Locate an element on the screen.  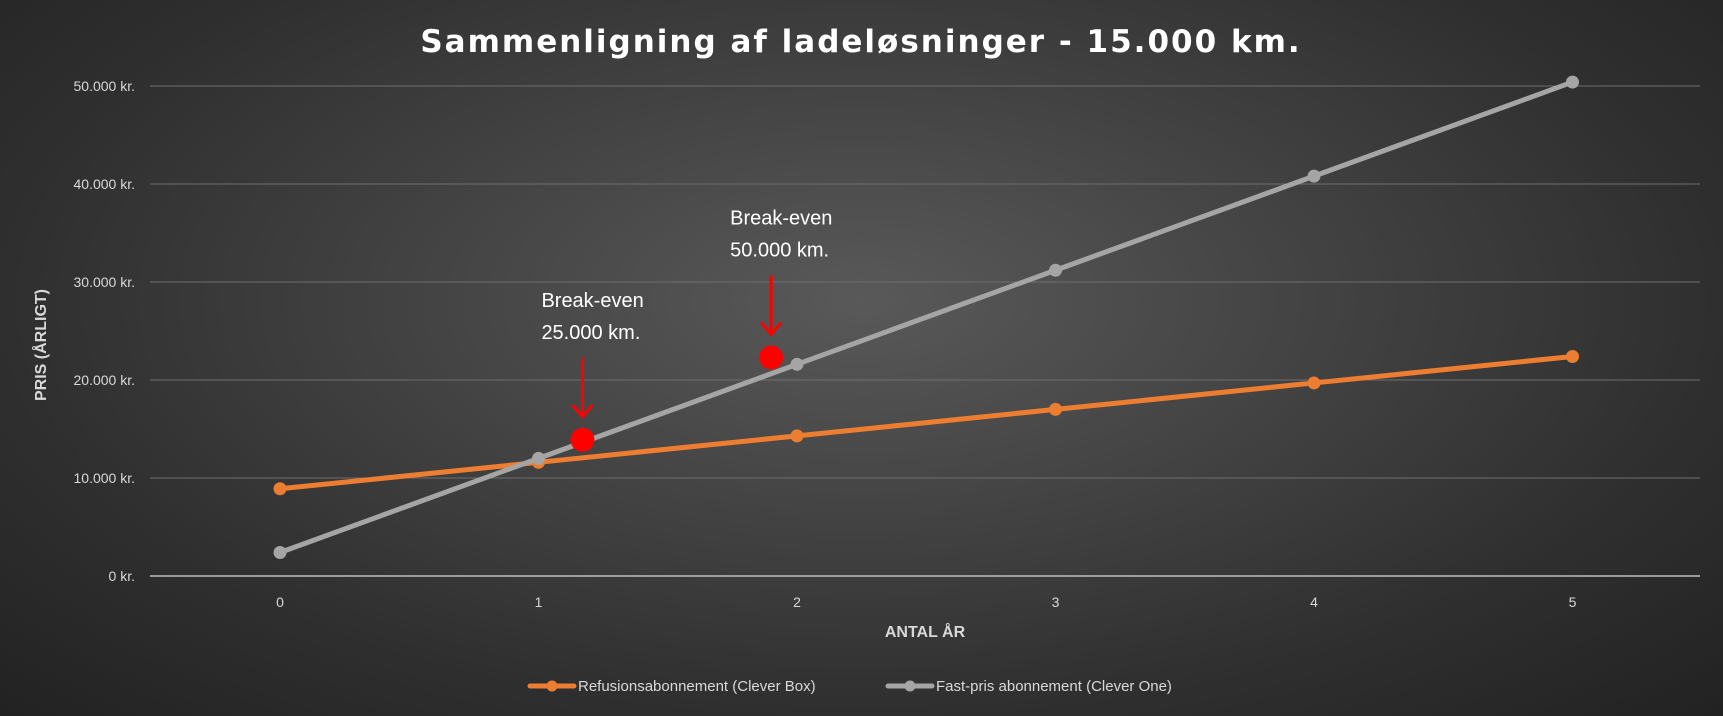
y-tick-label: 10.000 kr. is located at coordinates (105, 478).